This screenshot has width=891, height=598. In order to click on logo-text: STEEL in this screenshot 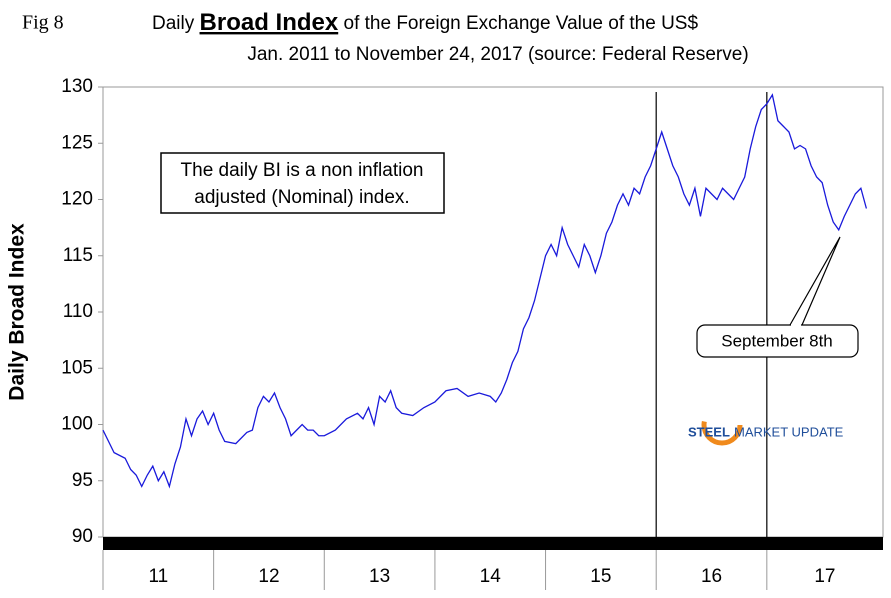, I will do `click(709, 431)`.